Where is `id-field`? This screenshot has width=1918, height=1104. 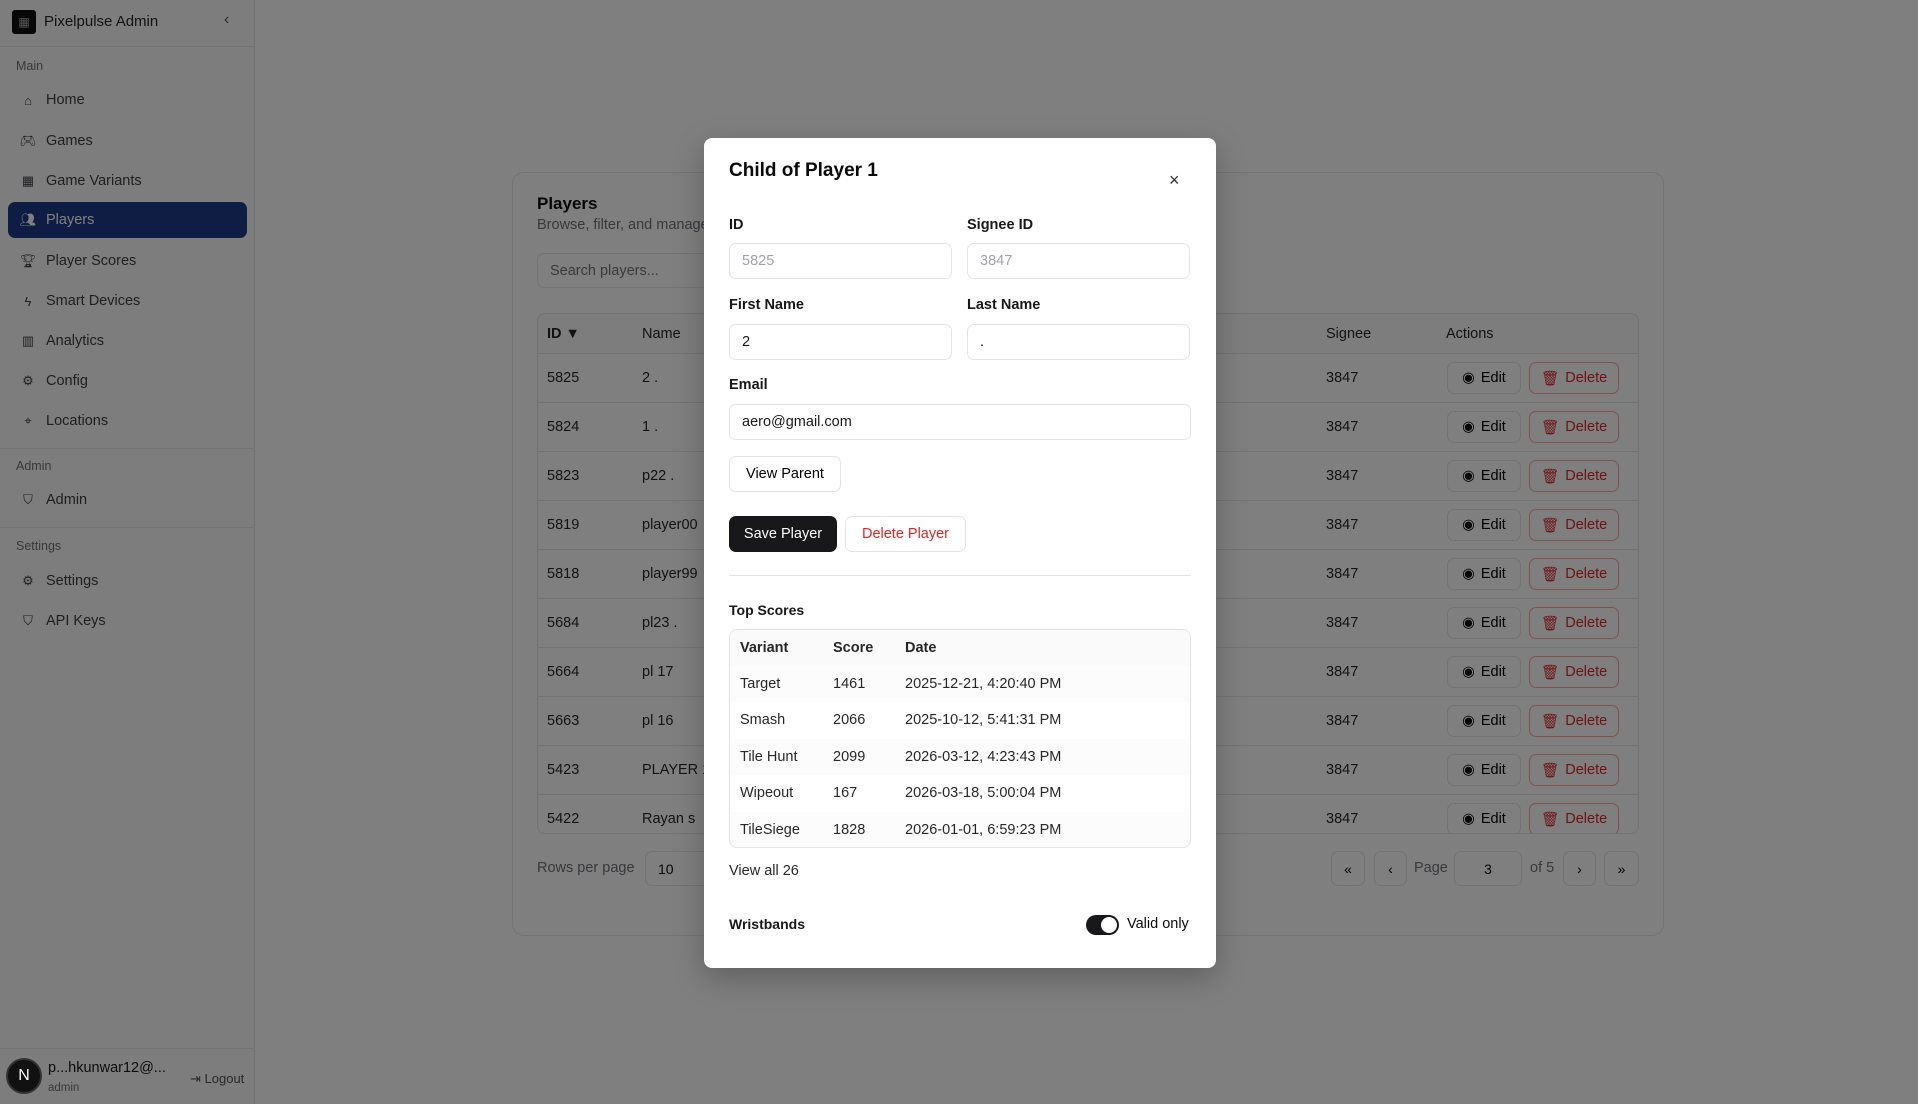
id-field is located at coordinates (840, 261).